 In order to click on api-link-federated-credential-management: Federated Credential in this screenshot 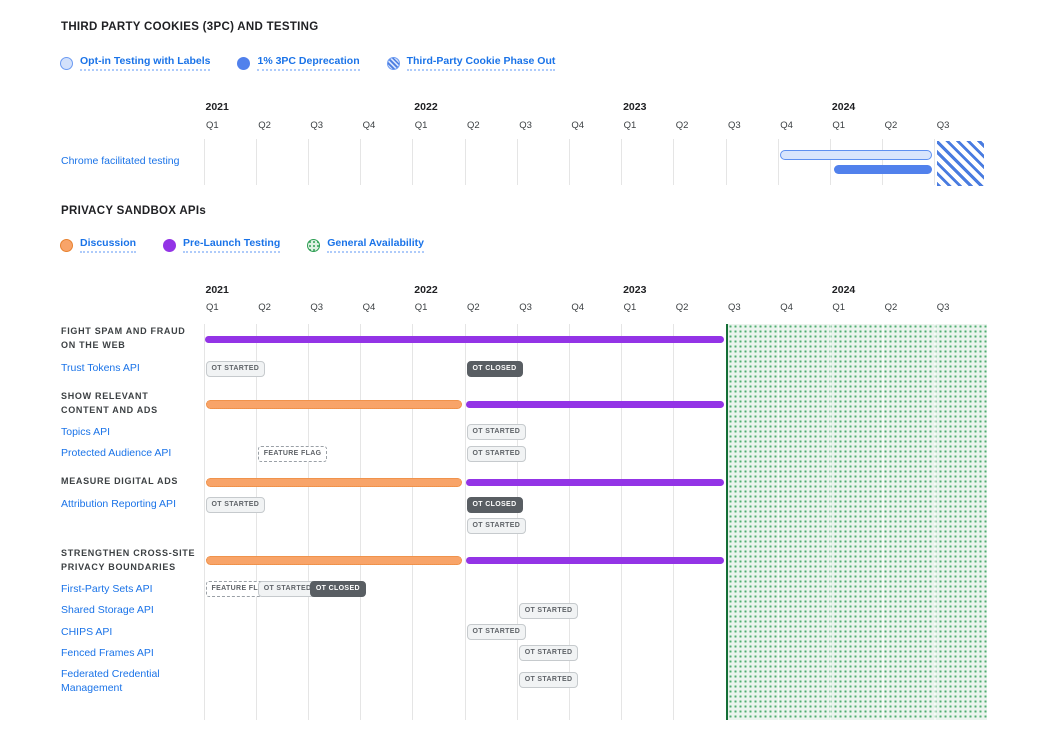, I will do `click(110, 674)`.